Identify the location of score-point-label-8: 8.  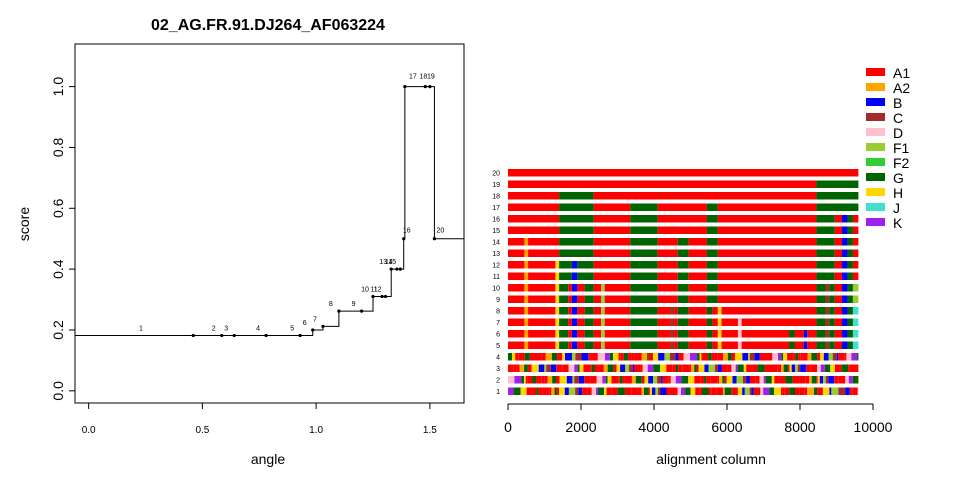
(331, 304).